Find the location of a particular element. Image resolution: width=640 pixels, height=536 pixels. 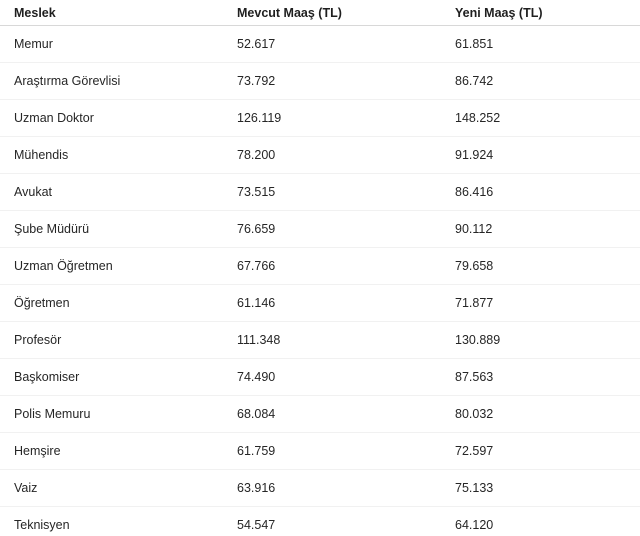

current-salary-cell: 78.200 is located at coordinates (332, 155).